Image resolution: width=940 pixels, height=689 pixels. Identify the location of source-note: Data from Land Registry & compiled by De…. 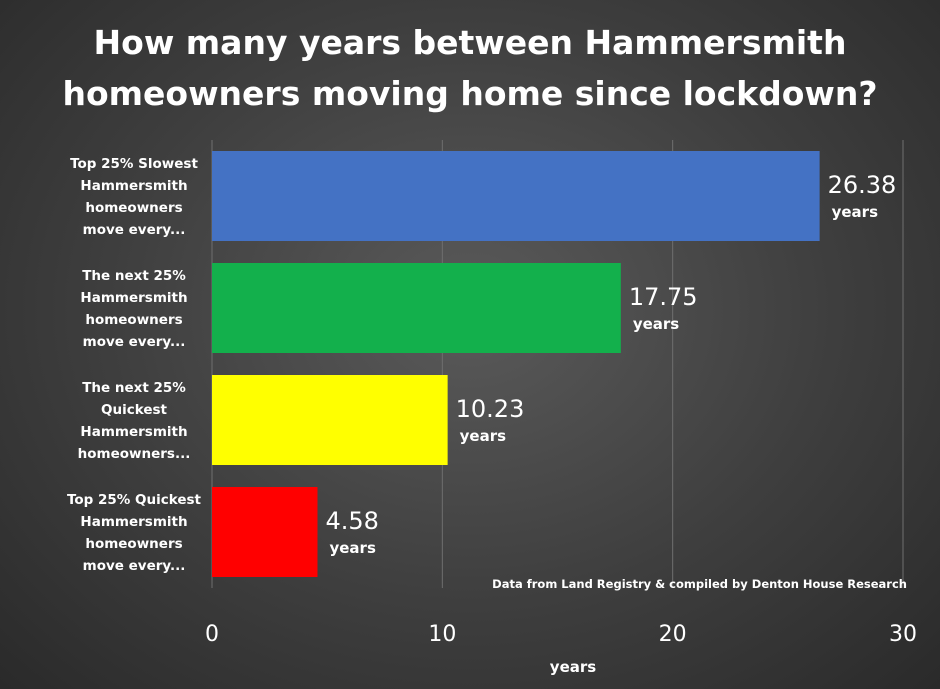
(699, 584).